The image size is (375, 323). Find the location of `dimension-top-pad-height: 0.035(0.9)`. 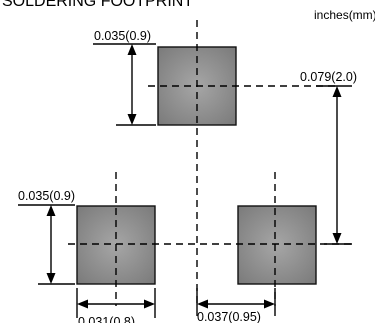

dimension-top-pad-height: 0.035(0.9) is located at coordinates (124, 77).